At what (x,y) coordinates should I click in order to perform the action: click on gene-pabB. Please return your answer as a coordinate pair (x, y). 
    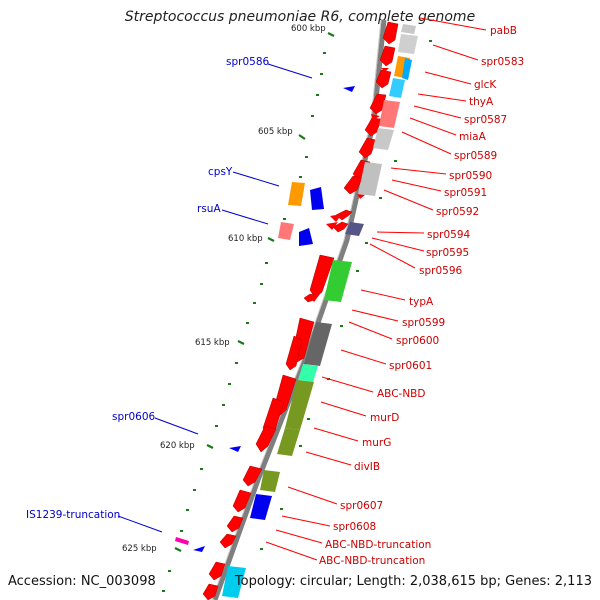
    Looking at the image, I should click on (390, 33).